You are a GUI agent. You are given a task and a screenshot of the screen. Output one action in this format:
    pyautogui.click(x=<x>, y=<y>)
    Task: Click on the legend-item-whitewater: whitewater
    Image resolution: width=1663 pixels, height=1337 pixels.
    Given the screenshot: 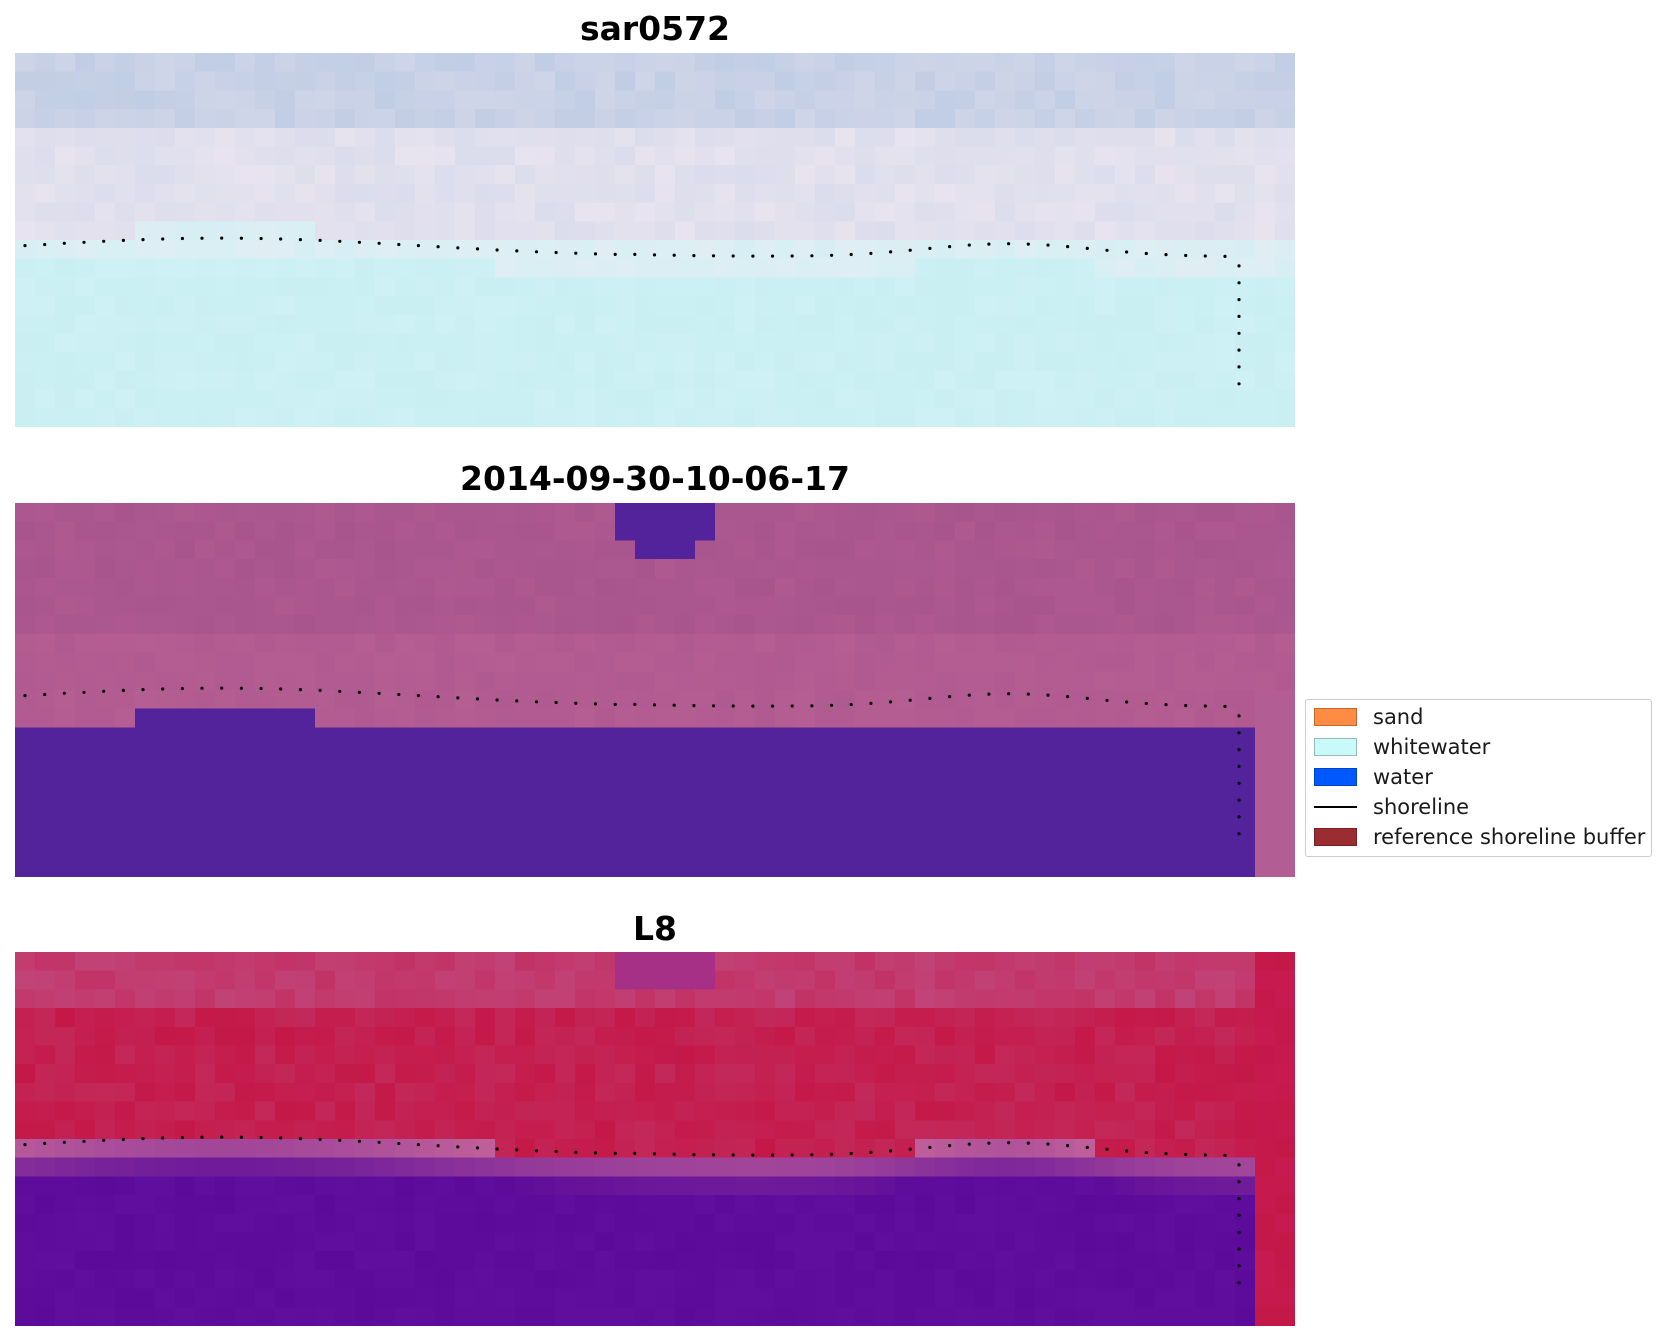 What is the action you would take?
    pyautogui.click(x=1402, y=747)
    